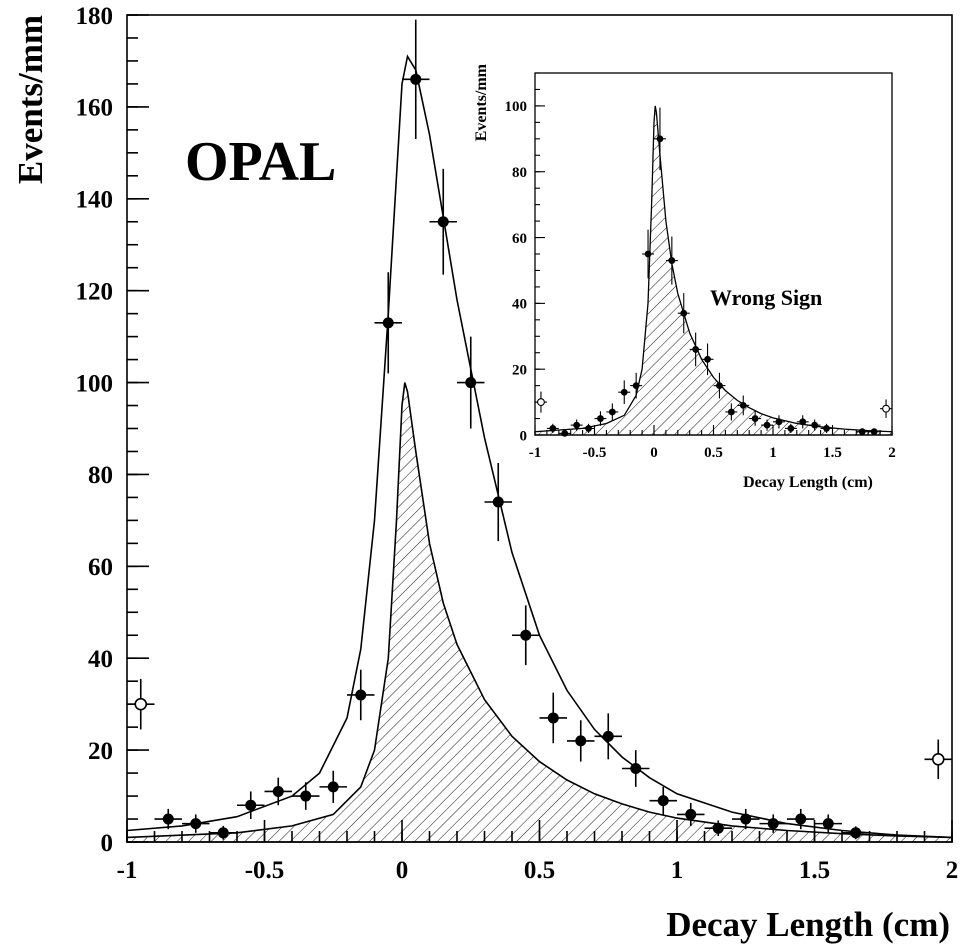  What do you see at coordinates (95, 200) in the screenshot?
I see `y-tick-label: 140` at bounding box center [95, 200].